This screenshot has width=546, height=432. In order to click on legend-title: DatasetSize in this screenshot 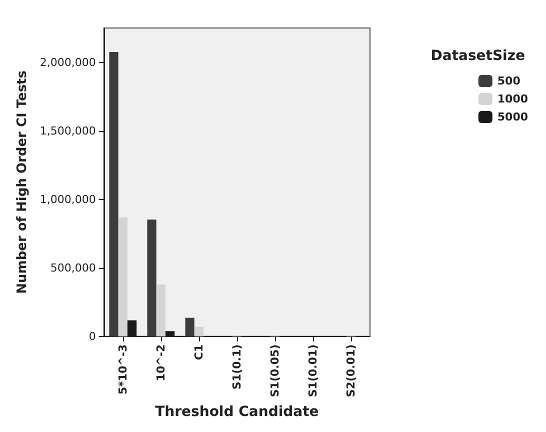, I will do `click(478, 56)`.